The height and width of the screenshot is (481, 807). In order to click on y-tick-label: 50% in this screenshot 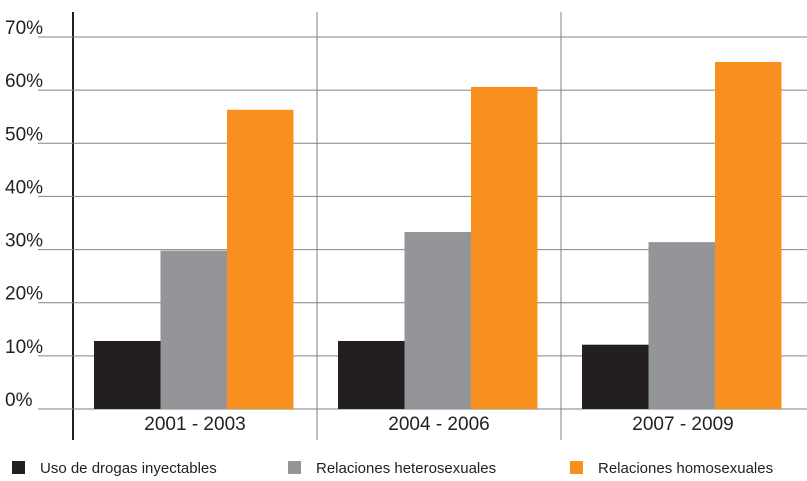, I will do `click(24, 134)`.